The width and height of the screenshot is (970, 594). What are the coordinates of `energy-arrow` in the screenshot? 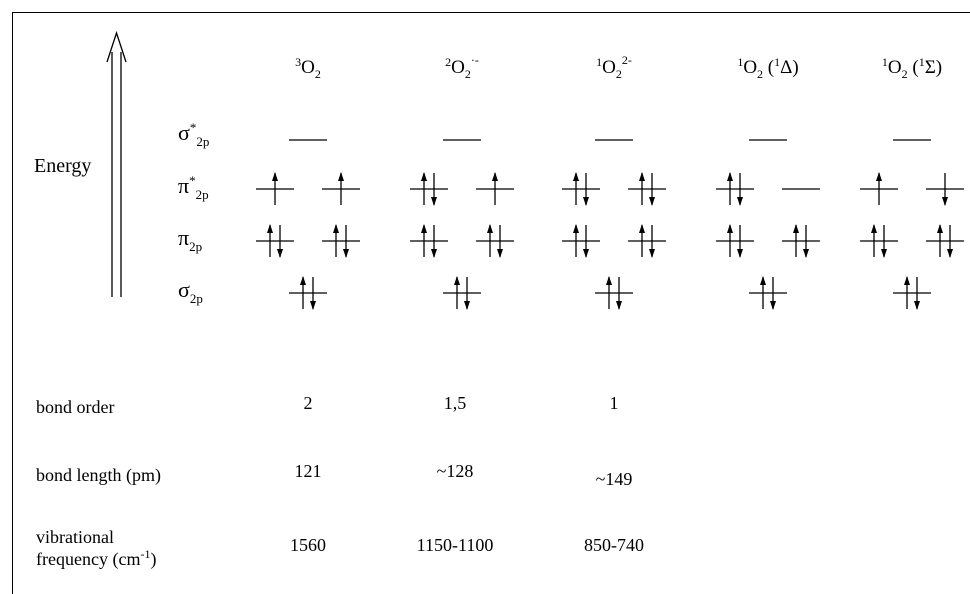 It's located at (116, 163).